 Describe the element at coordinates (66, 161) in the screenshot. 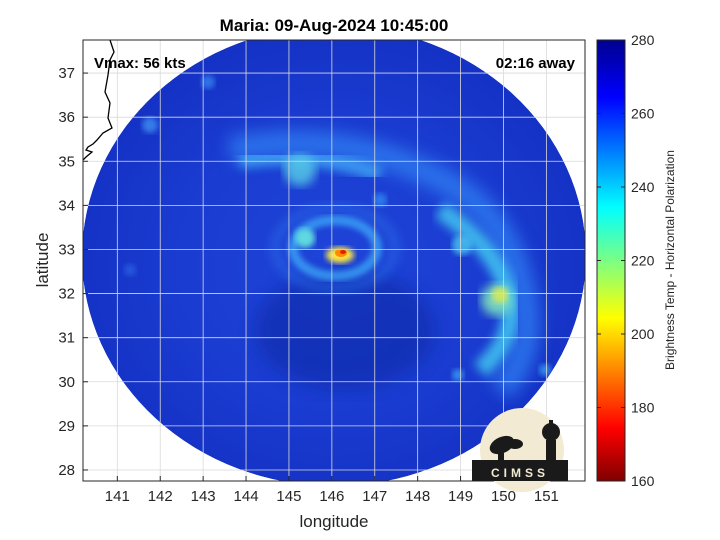

I see `y-tick-label: 35` at that location.